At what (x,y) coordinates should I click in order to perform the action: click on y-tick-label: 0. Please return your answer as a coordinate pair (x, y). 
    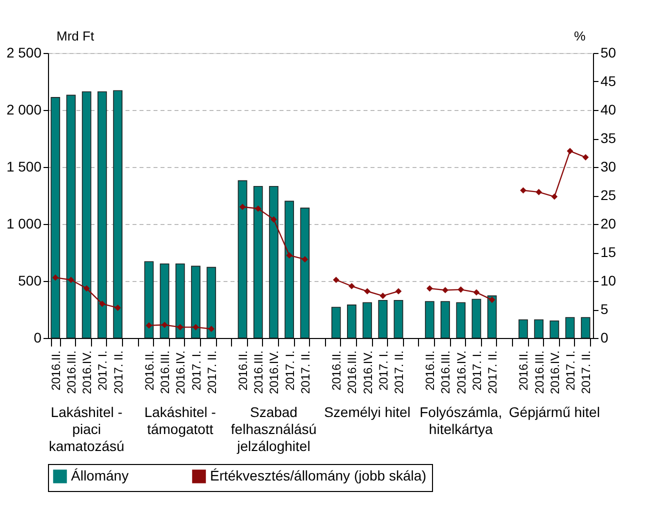
    Looking at the image, I should click on (38, 338).